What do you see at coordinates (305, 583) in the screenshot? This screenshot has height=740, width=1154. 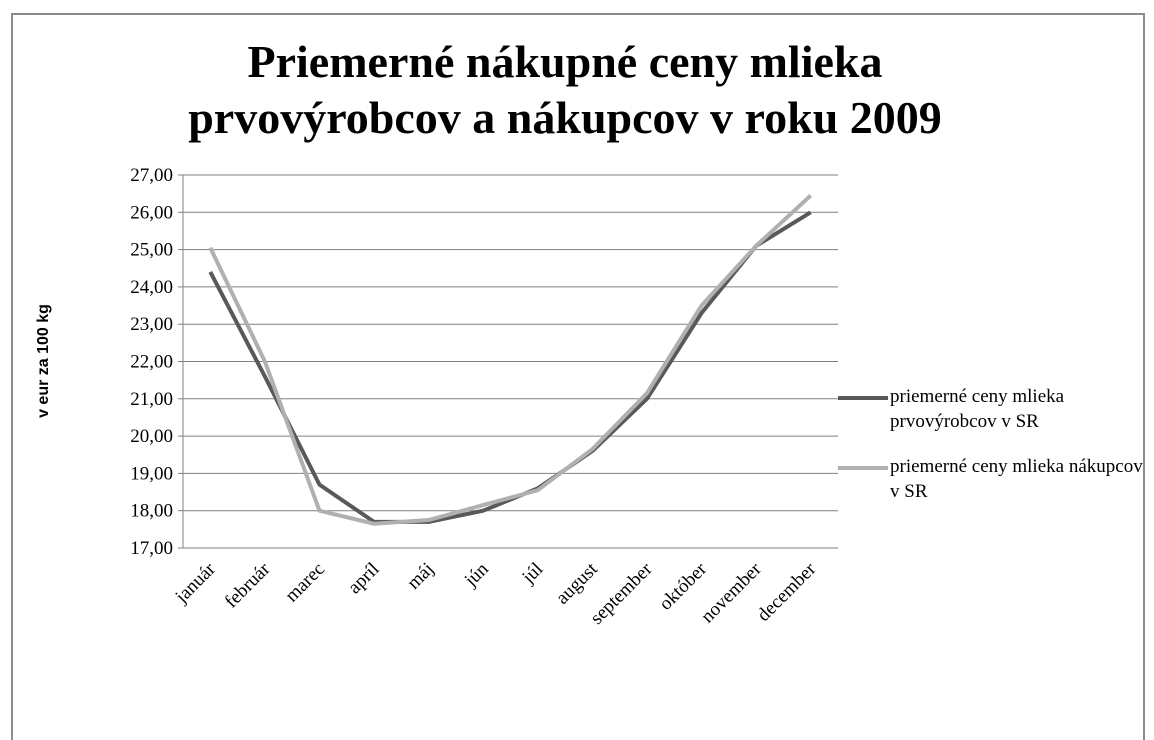 I see `x-tick-label: marec` at bounding box center [305, 583].